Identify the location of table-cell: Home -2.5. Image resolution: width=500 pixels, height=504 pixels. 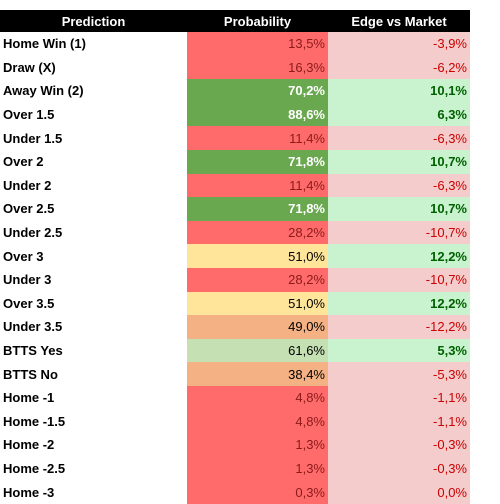
(93, 468).